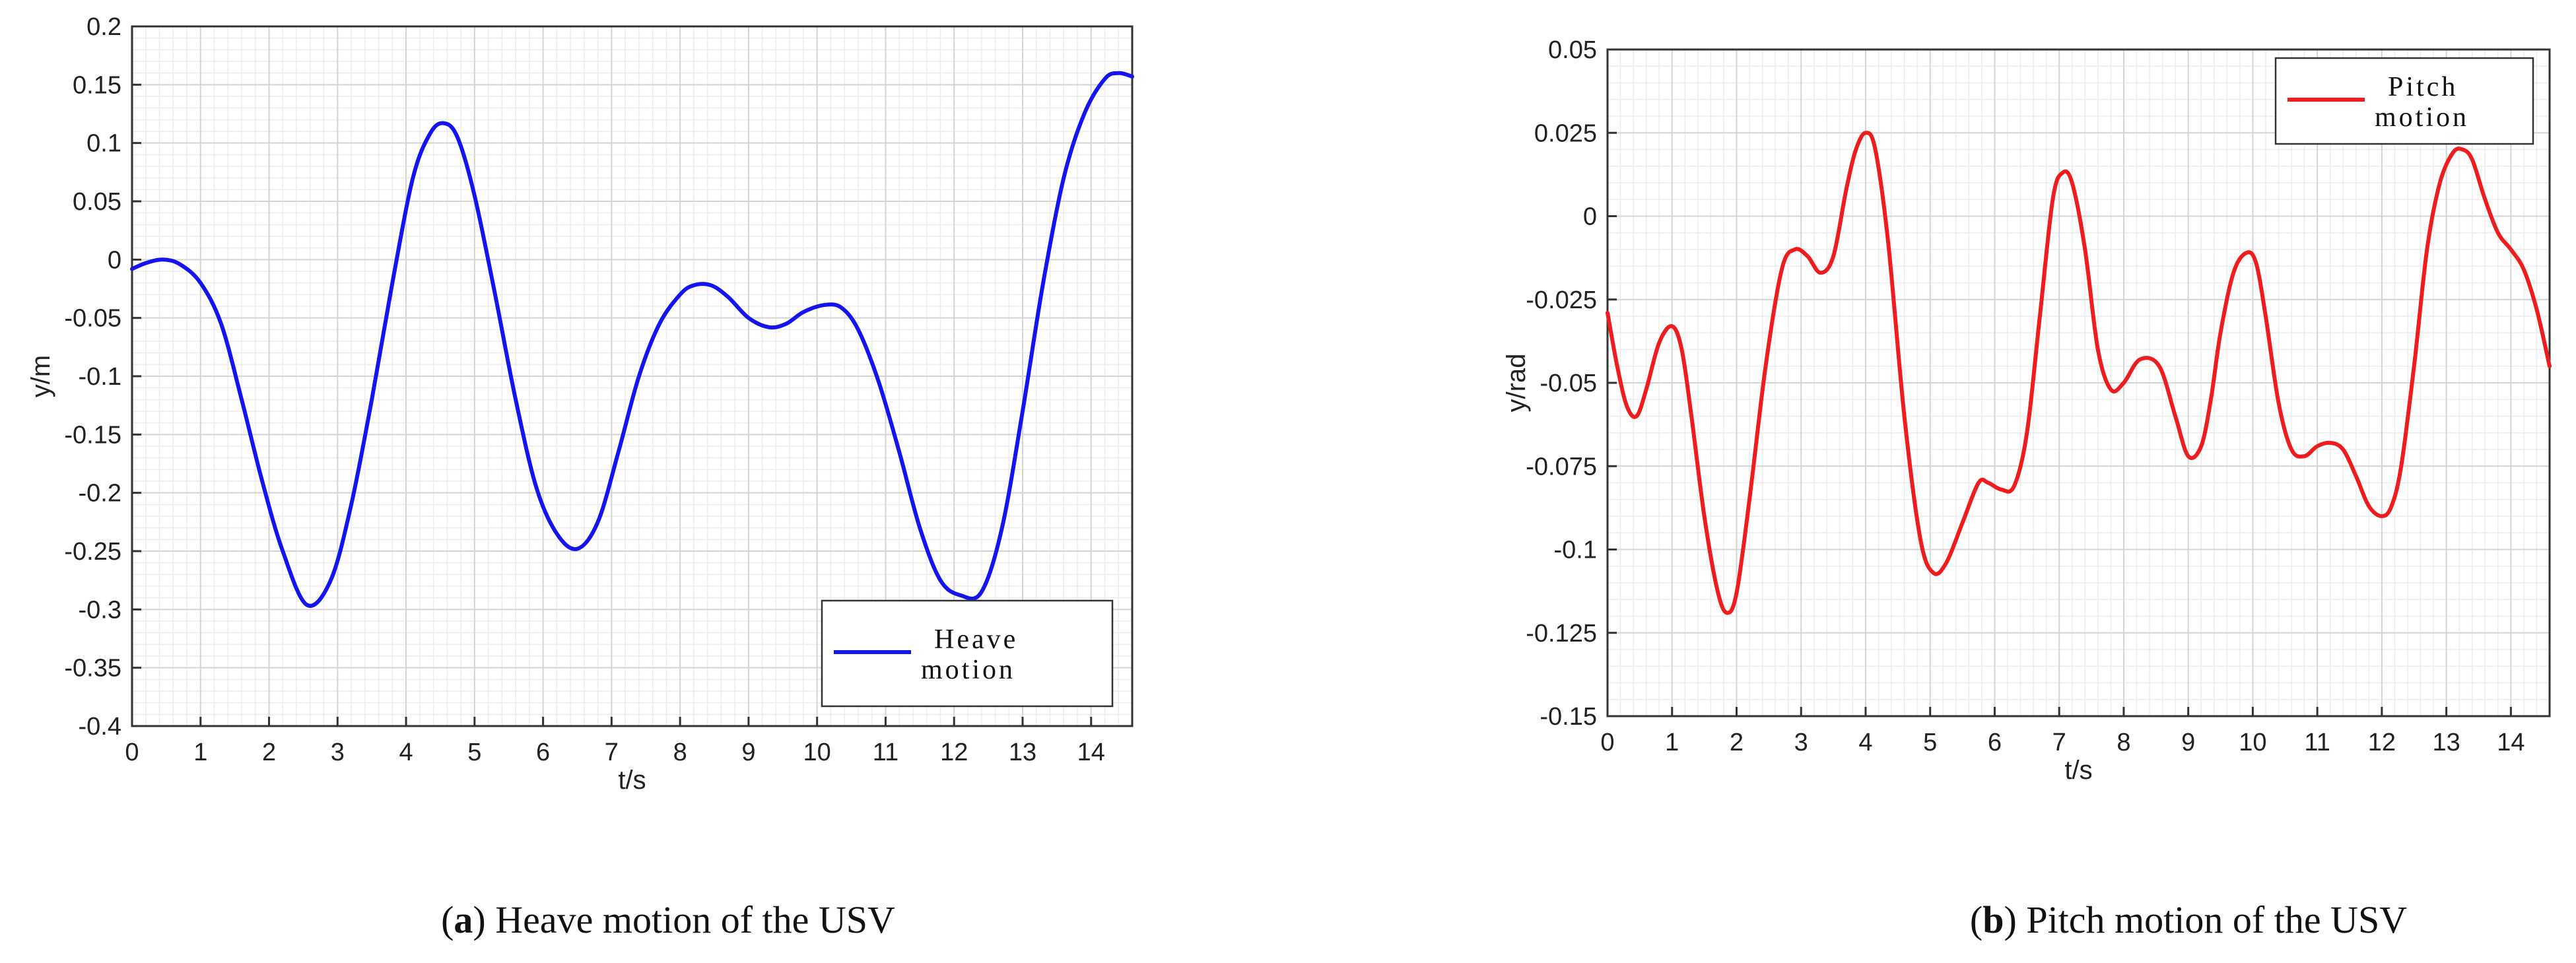 The width and height of the screenshot is (2576, 963). Describe the element at coordinates (92, 668) in the screenshot. I see `y-tick-label: -0.35` at that location.